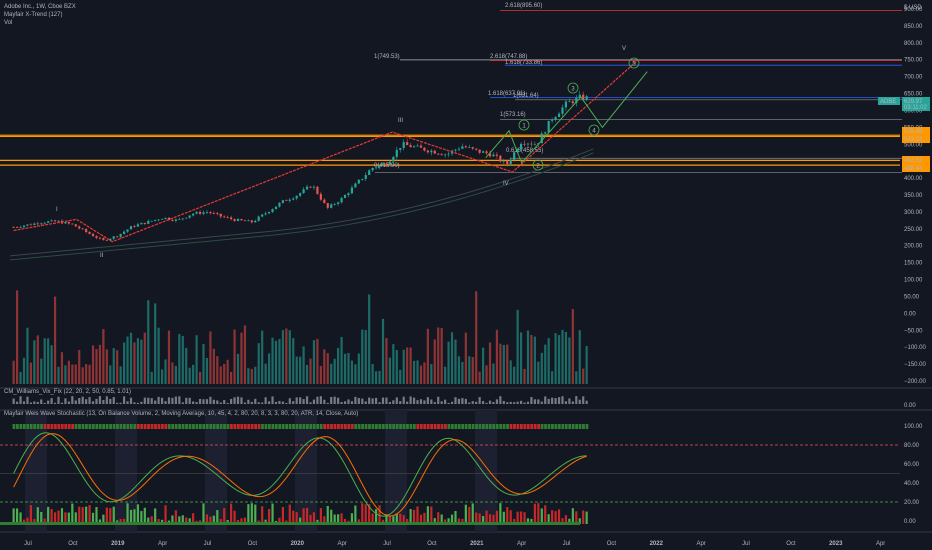 This screenshot has height=550, width=932. I want to click on wave-label-minor: 2, so click(538, 167).